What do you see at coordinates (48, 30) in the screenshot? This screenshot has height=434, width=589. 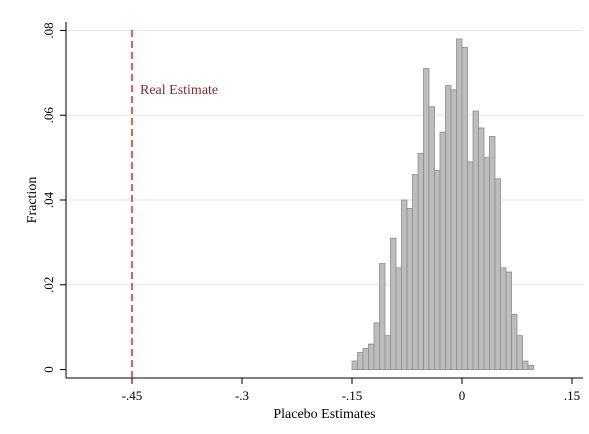 I see `y-tick-label: .08` at bounding box center [48, 30].